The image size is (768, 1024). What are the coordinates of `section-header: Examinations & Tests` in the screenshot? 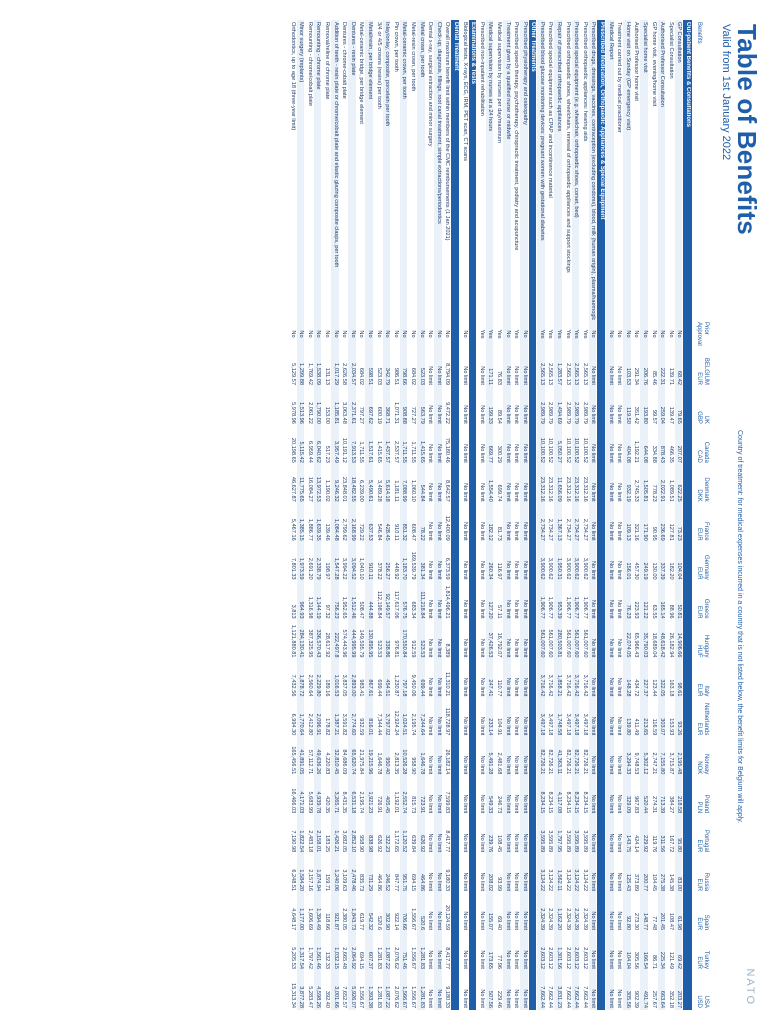 It's located at (472, 515).